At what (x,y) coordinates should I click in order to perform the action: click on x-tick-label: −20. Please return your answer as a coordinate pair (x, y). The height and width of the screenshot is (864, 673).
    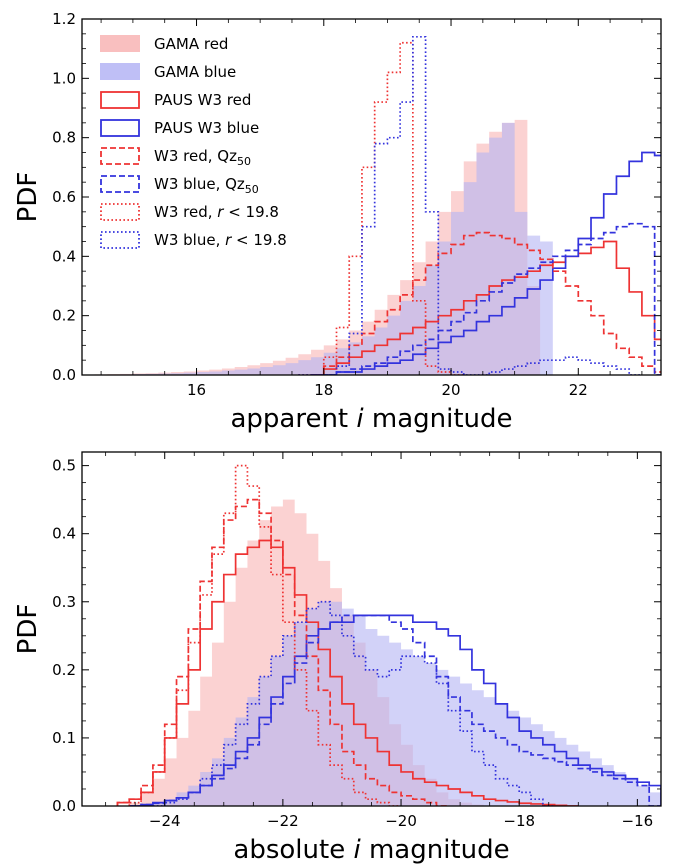
    Looking at the image, I should click on (401, 821).